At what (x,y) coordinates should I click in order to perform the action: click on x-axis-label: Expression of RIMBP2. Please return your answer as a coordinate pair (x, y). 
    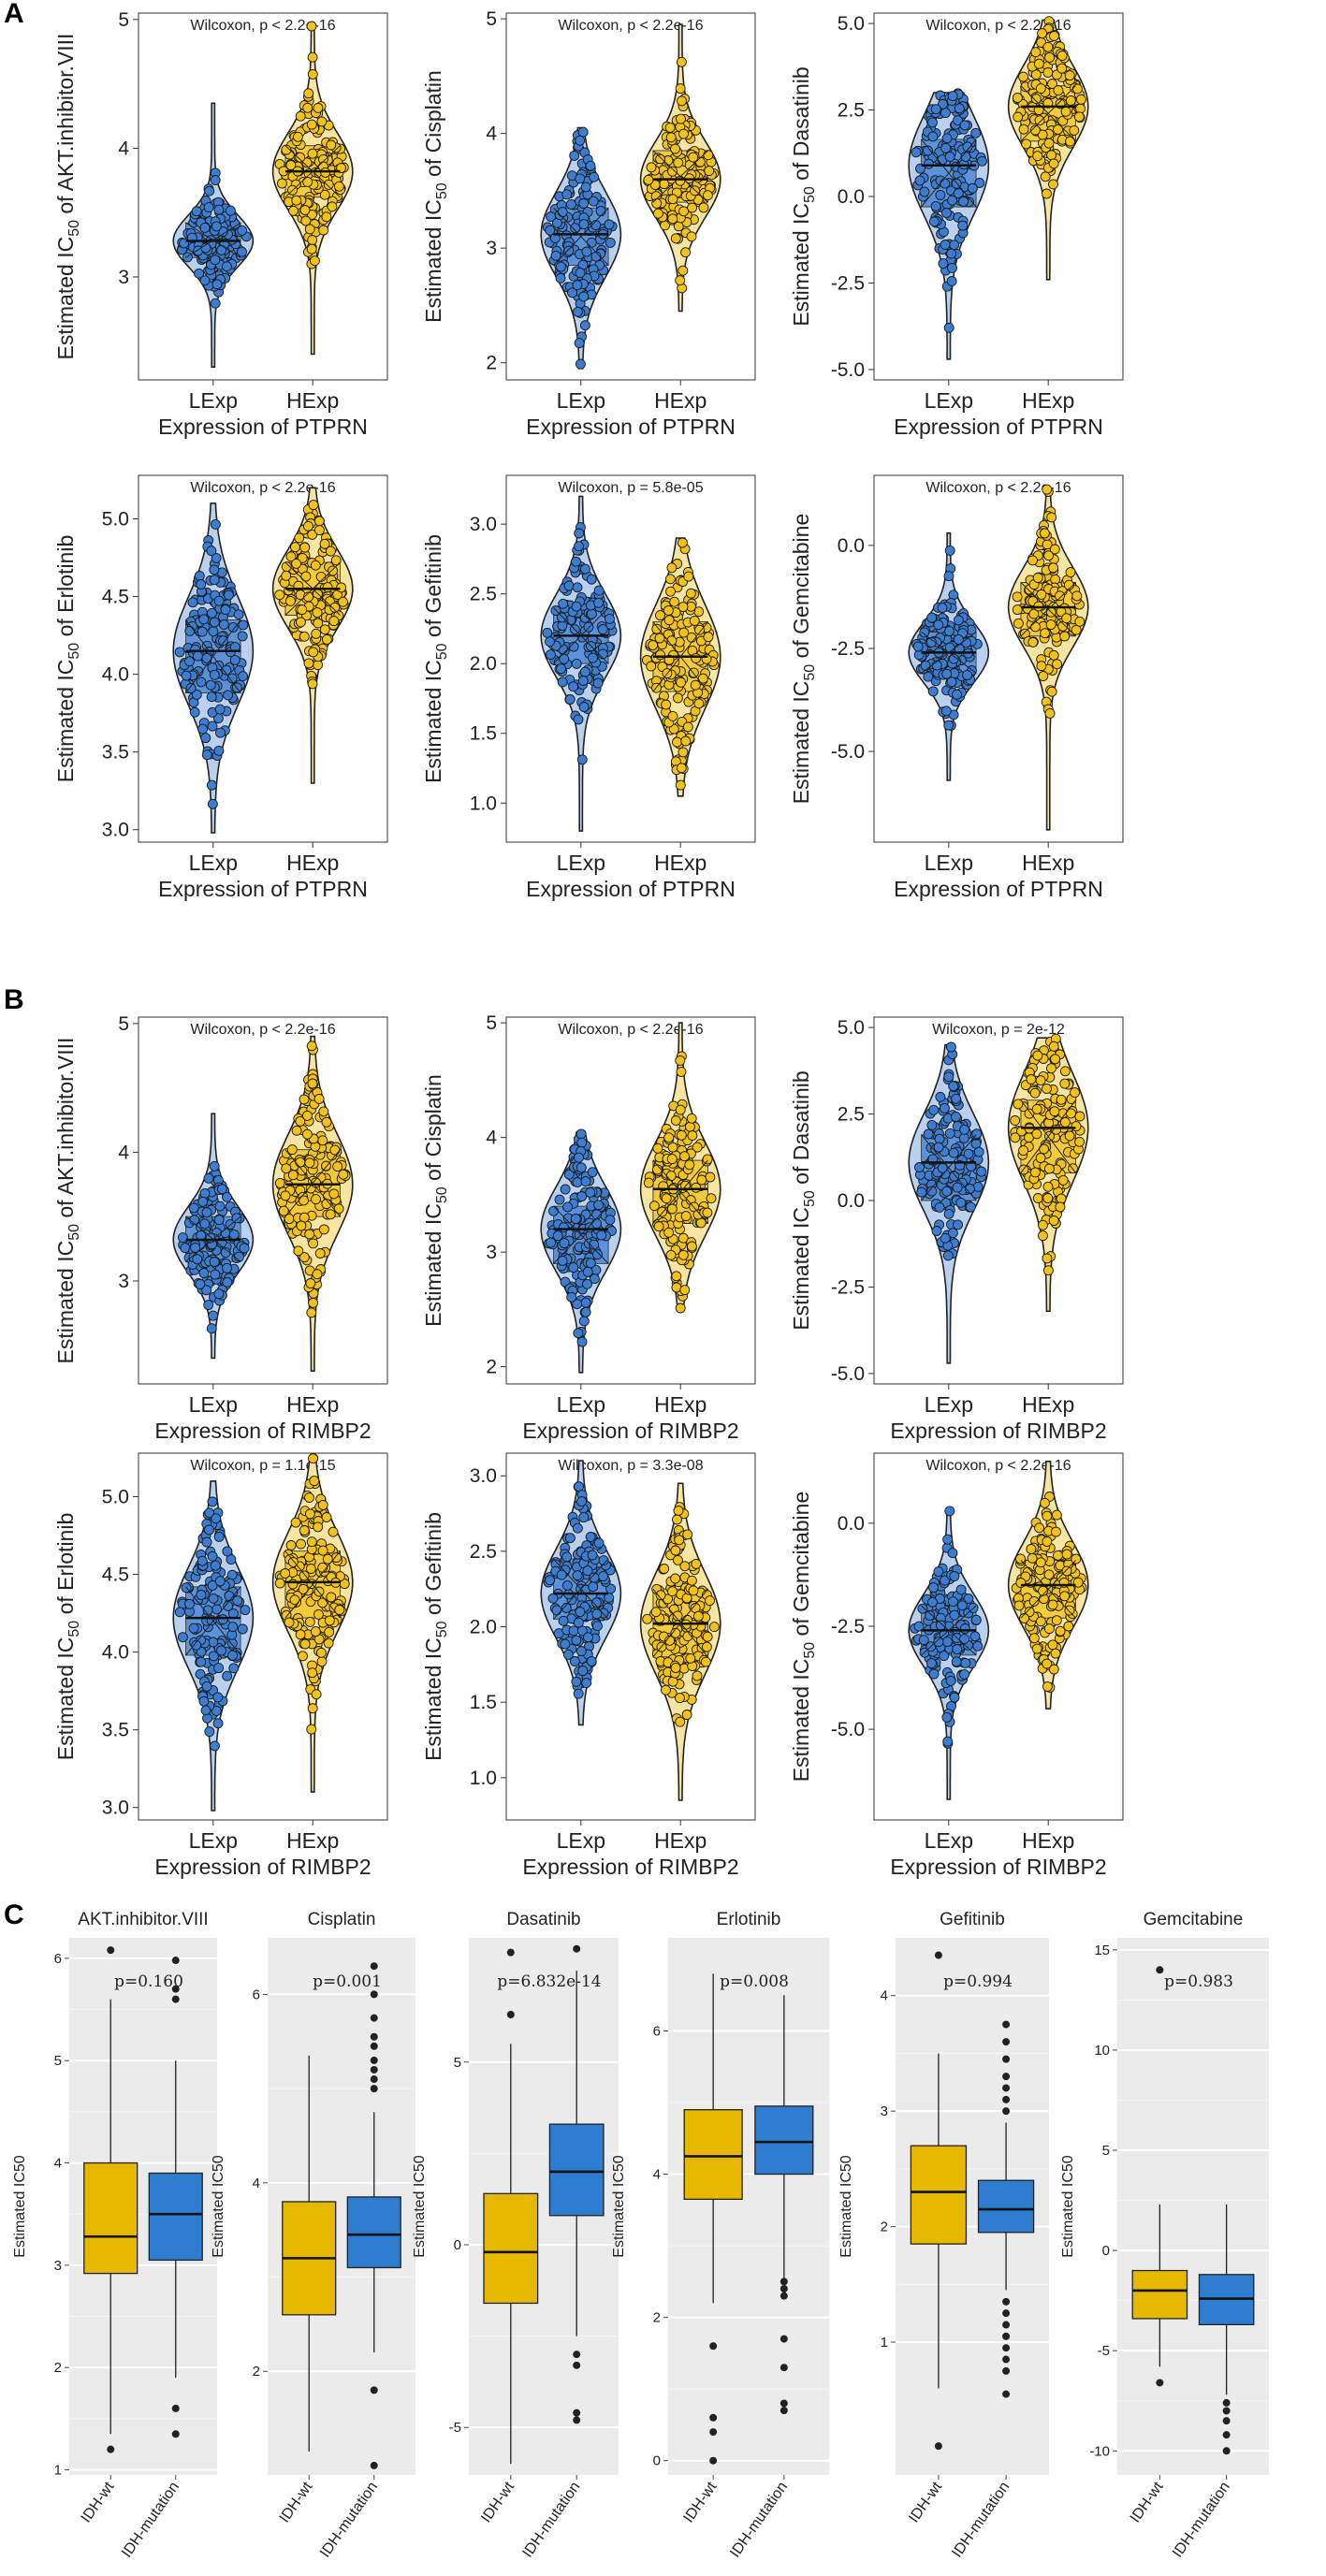
    Looking at the image, I should click on (630, 1867).